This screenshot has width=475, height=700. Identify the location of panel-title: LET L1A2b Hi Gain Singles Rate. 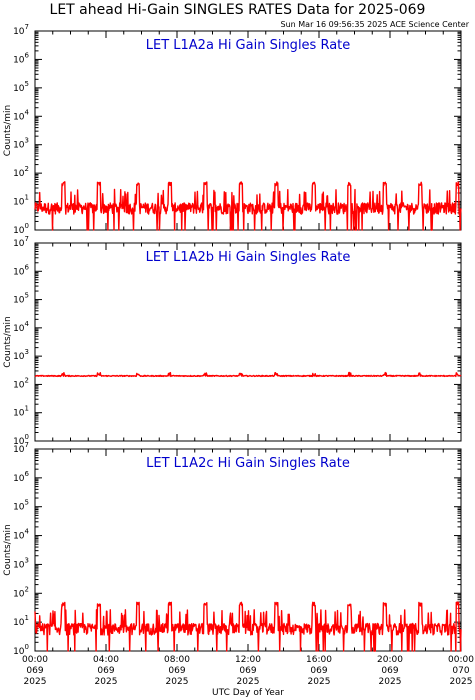
(248, 257).